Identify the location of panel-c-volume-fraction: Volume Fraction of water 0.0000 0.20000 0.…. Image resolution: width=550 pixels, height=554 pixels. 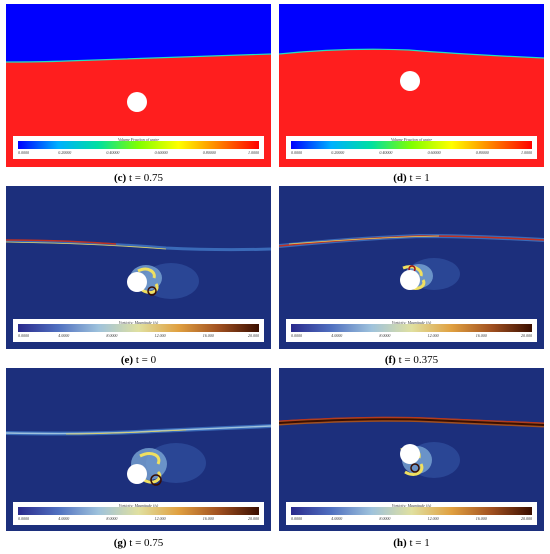
(138, 85).